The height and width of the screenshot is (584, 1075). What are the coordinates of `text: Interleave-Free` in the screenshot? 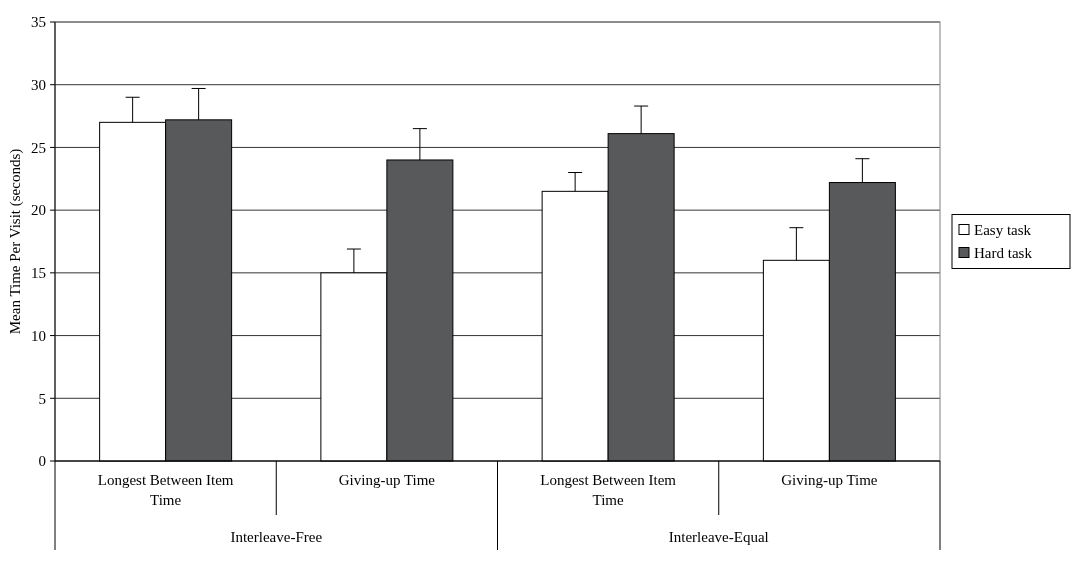 It's located at (276, 537).